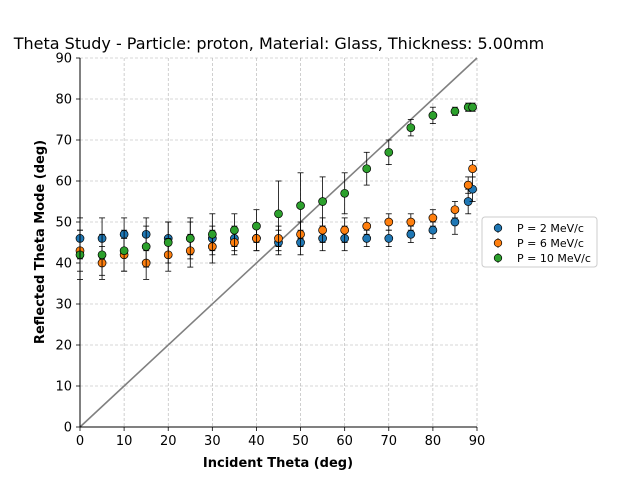  I want to click on legend-item-1: P = 2 MeV/c, so click(538, 228).